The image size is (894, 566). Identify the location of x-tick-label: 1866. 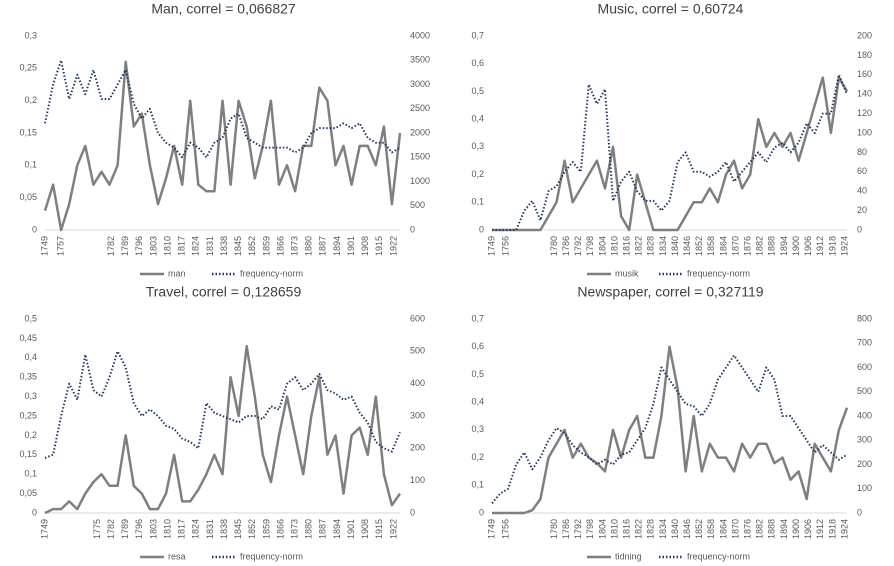
(280, 246).